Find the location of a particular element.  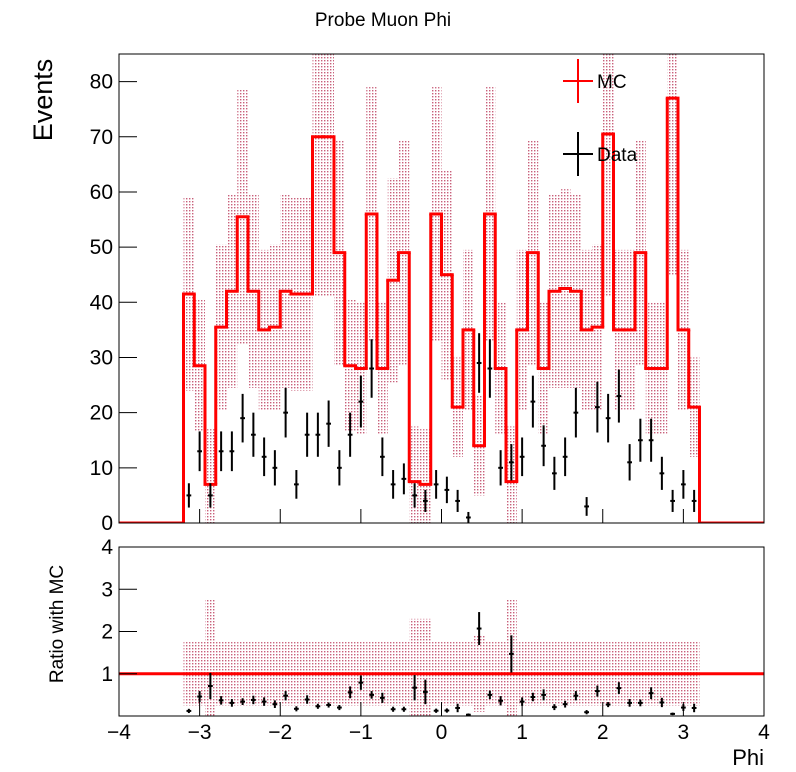

y-tick-label: 40 is located at coordinates (101, 302).